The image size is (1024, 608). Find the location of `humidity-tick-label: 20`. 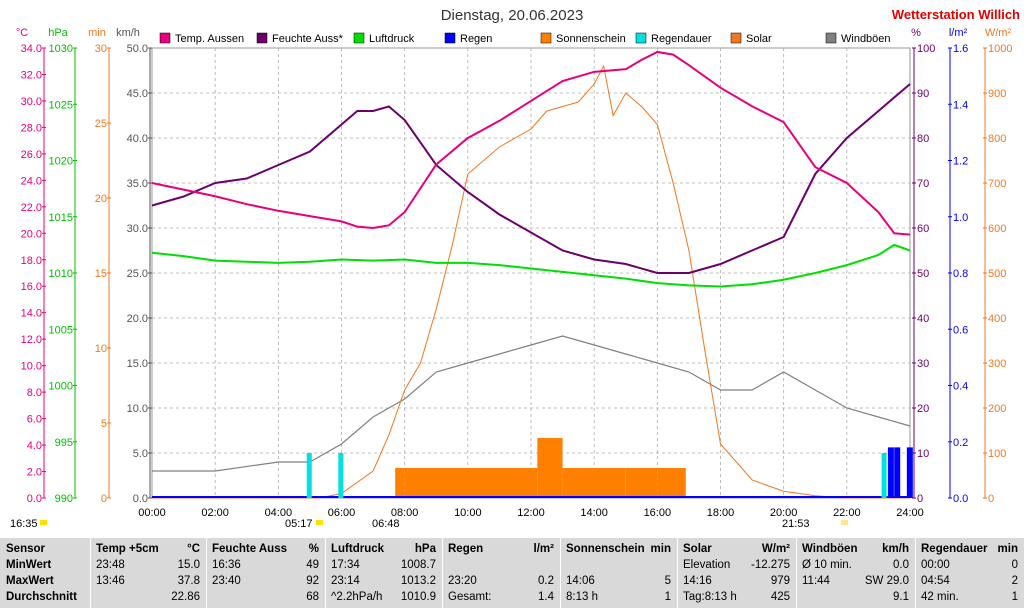

humidity-tick-label: 20 is located at coordinates (923, 409).